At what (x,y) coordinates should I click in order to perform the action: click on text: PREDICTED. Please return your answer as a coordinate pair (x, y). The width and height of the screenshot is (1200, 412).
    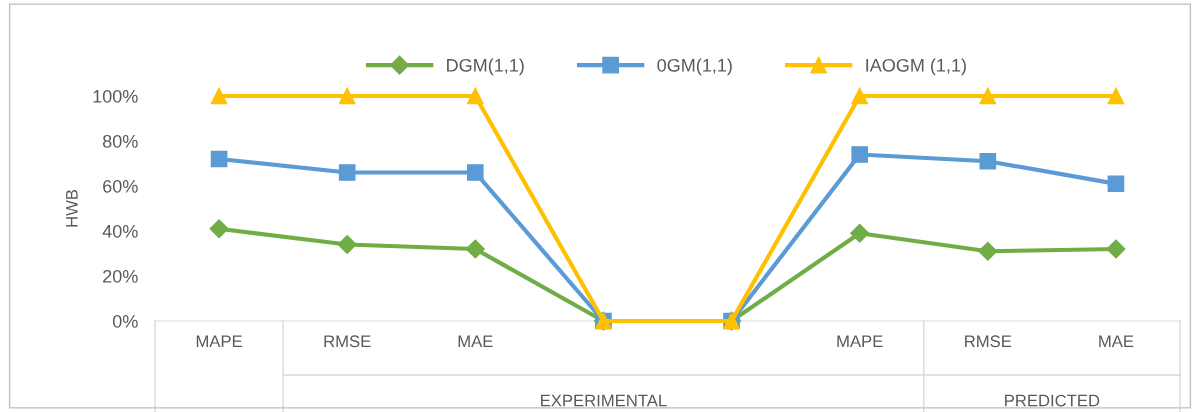
    Looking at the image, I should click on (1052, 400).